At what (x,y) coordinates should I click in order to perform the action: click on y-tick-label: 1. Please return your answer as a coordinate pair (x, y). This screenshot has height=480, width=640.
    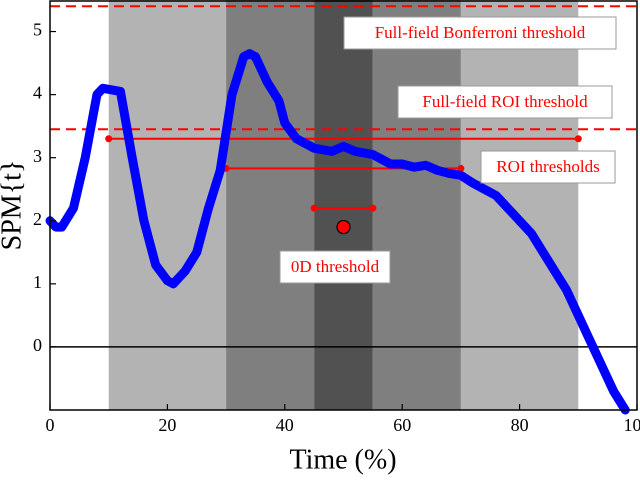
    Looking at the image, I should click on (37, 282).